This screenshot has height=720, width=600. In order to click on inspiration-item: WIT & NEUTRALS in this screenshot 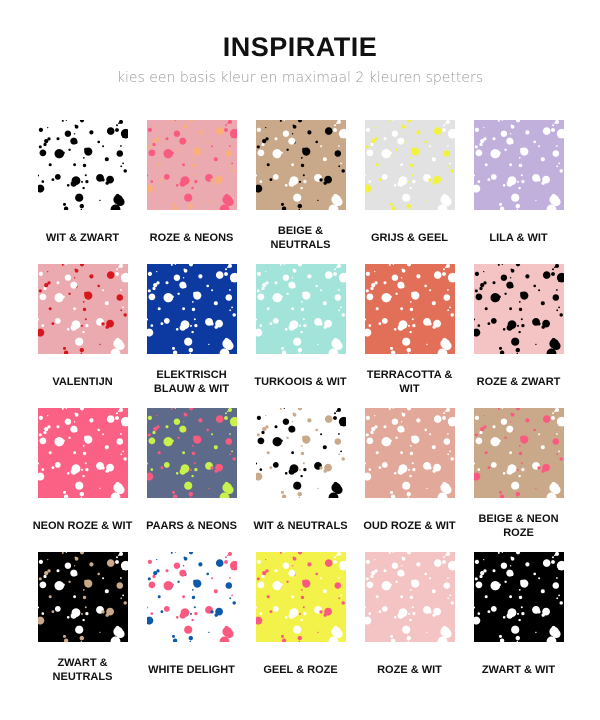, I will do `click(300, 480)`.